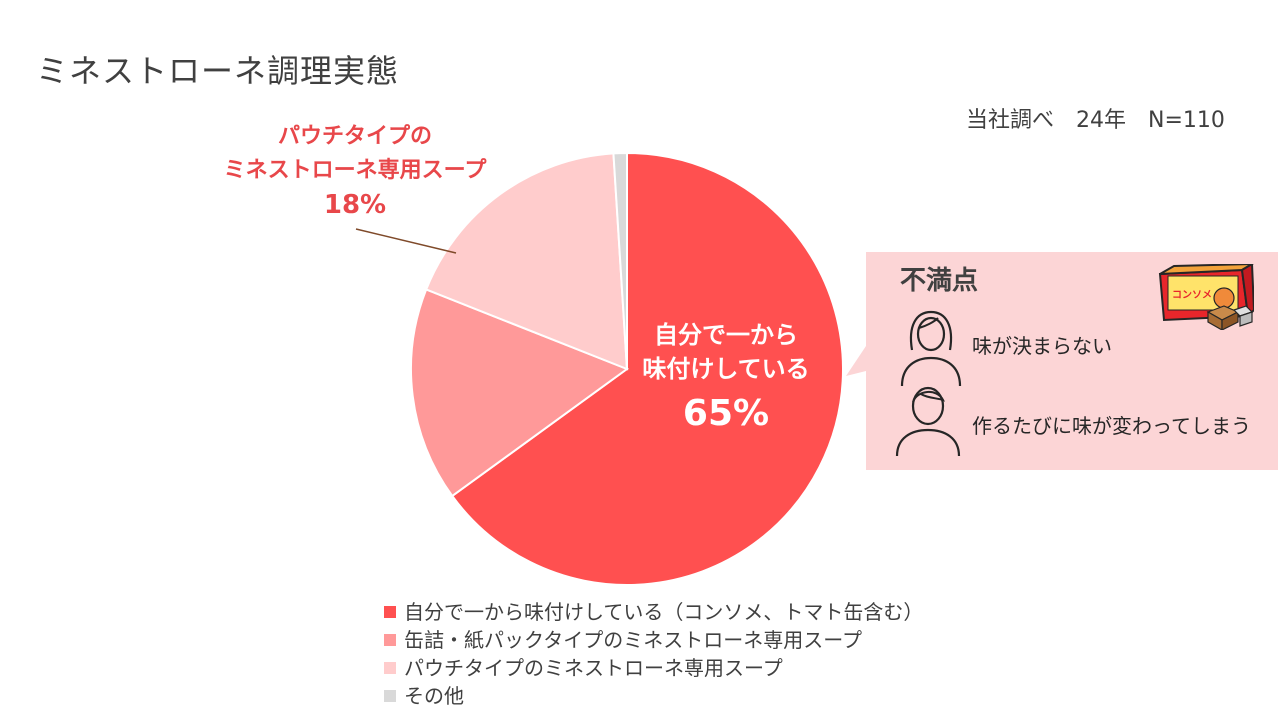 This screenshot has height=720, width=1280. I want to click on pouch-callout-percent: 18%, so click(355, 205).